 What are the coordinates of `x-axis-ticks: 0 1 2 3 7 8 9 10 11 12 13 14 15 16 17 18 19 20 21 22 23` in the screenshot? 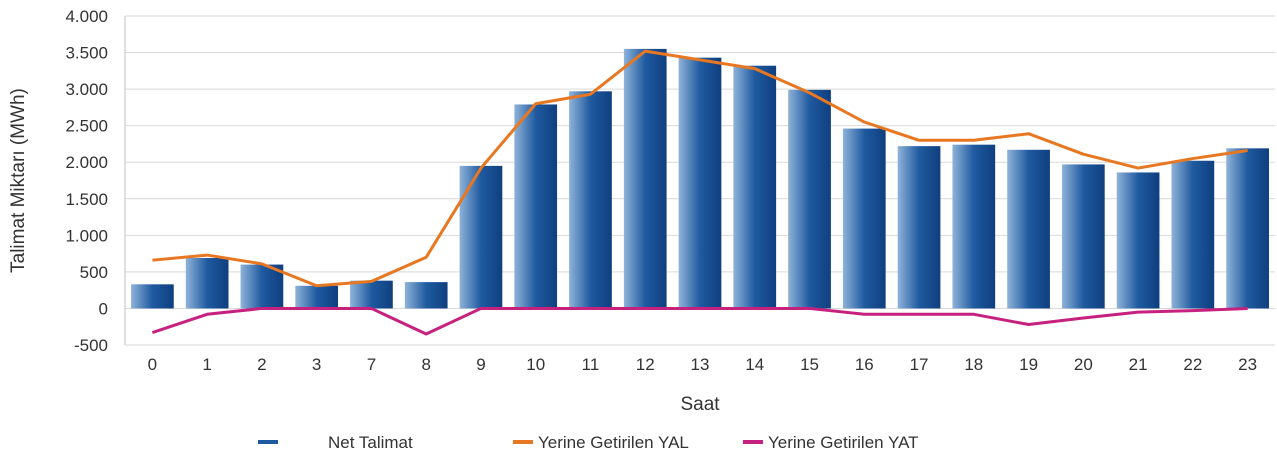 It's located at (702, 364).